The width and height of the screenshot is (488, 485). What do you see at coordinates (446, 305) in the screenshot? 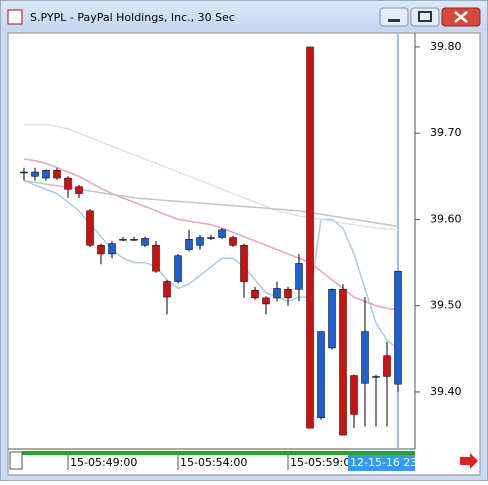
I see `y-tick-label: 39.50` at bounding box center [446, 305].